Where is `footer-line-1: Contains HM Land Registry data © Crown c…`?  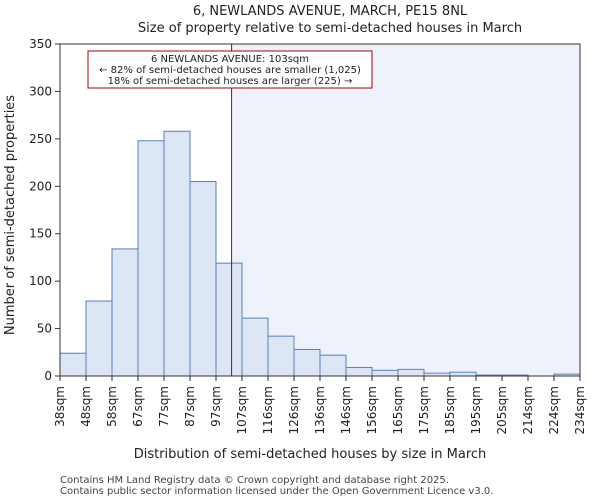
footer-line-1: Contains HM Land Registry data © Crown c… is located at coordinates (254, 480).